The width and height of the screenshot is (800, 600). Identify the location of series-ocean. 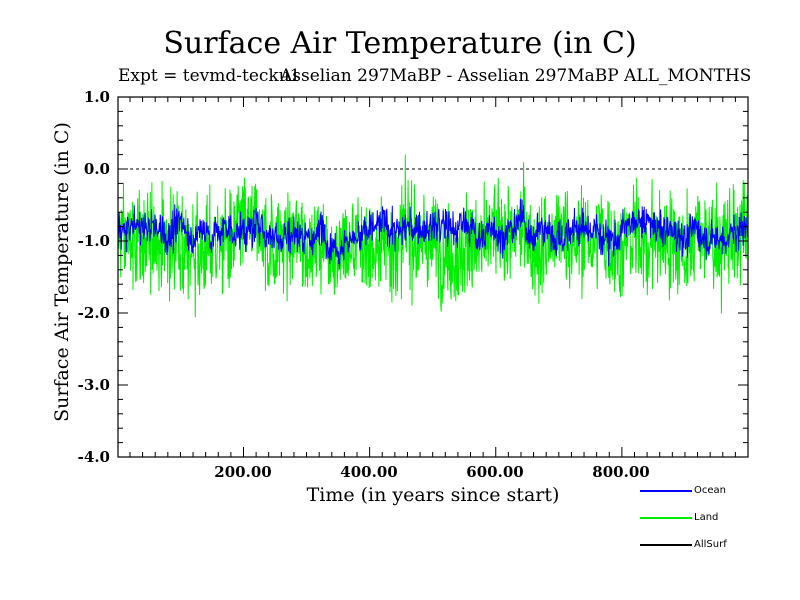
(433, 233).